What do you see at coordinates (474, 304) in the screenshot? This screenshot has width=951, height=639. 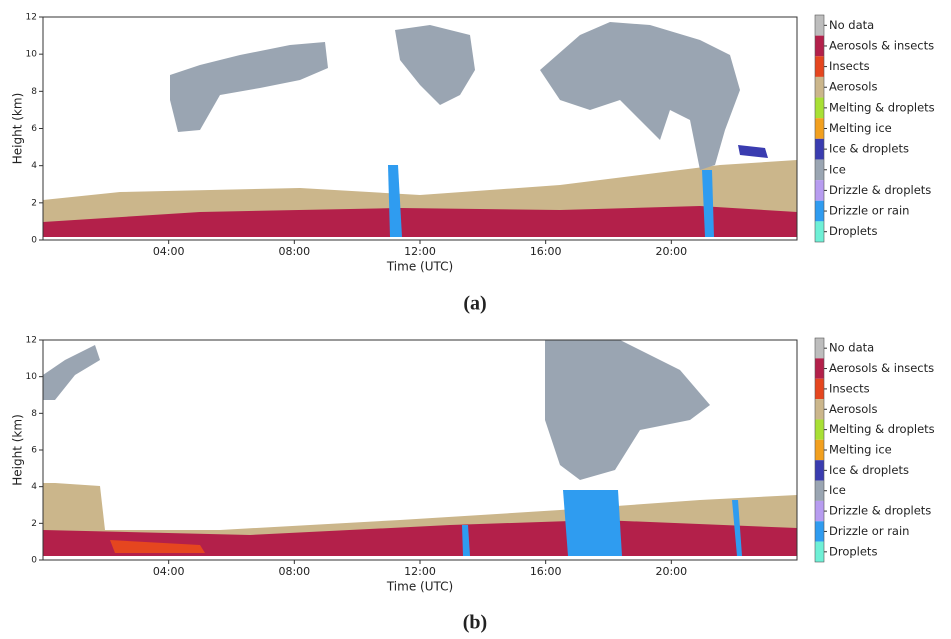 I see `panel-caption: (a)` at bounding box center [474, 304].